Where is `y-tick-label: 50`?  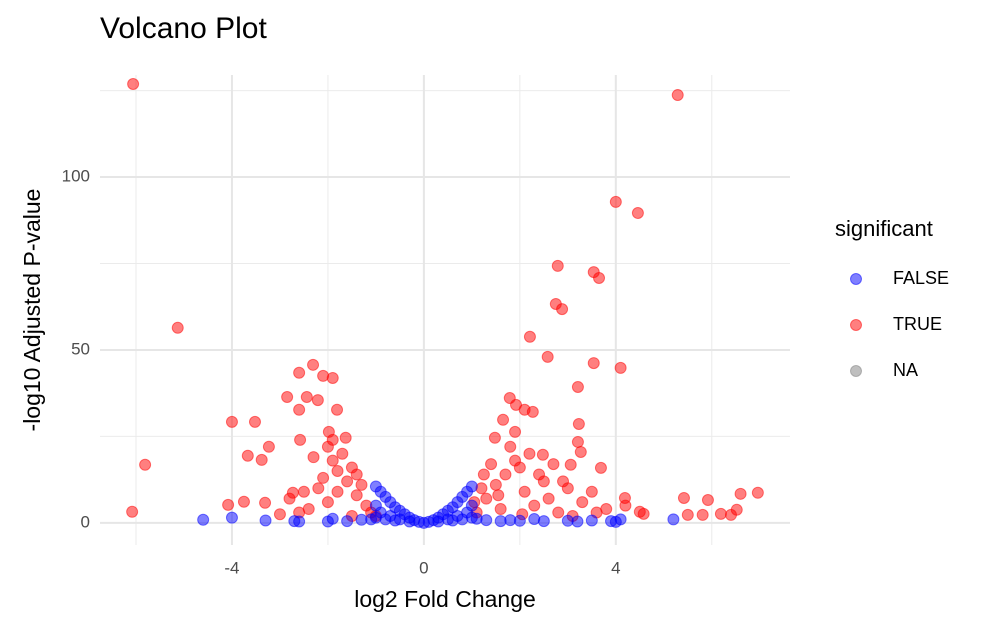 y-tick-label: 50 is located at coordinates (80, 348).